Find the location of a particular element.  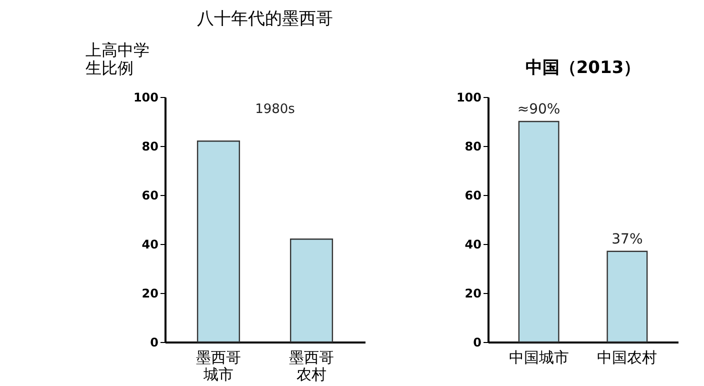

y-axis-title: 上高中学生比例 is located at coordinates (118, 59).